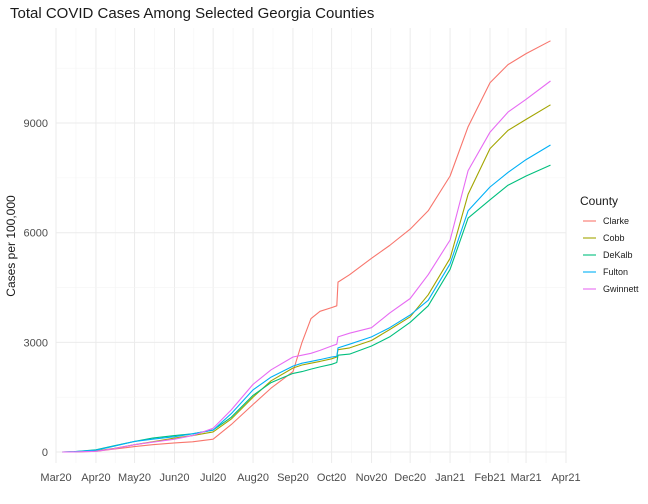 Image resolution: width=648 pixels, height=504 pixels. Describe the element at coordinates (11, 246) in the screenshot. I see `y-axis-title: Cases per 100,000` at that location.